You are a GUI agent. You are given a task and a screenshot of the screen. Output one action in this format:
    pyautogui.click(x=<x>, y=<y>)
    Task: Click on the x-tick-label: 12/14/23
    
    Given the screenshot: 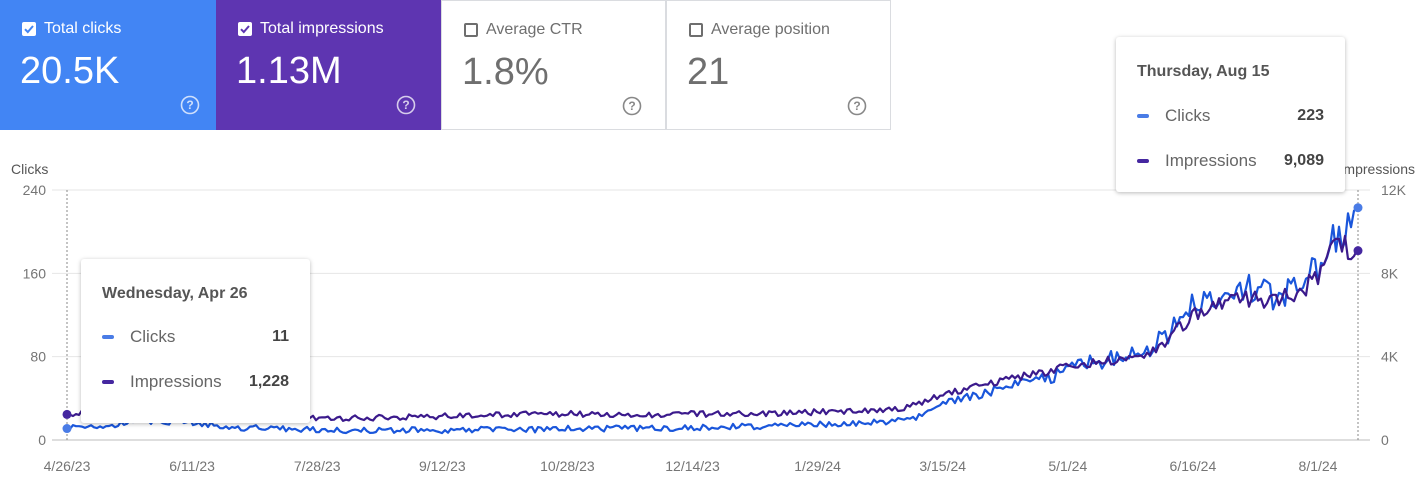 What is the action you would take?
    pyautogui.click(x=692, y=466)
    